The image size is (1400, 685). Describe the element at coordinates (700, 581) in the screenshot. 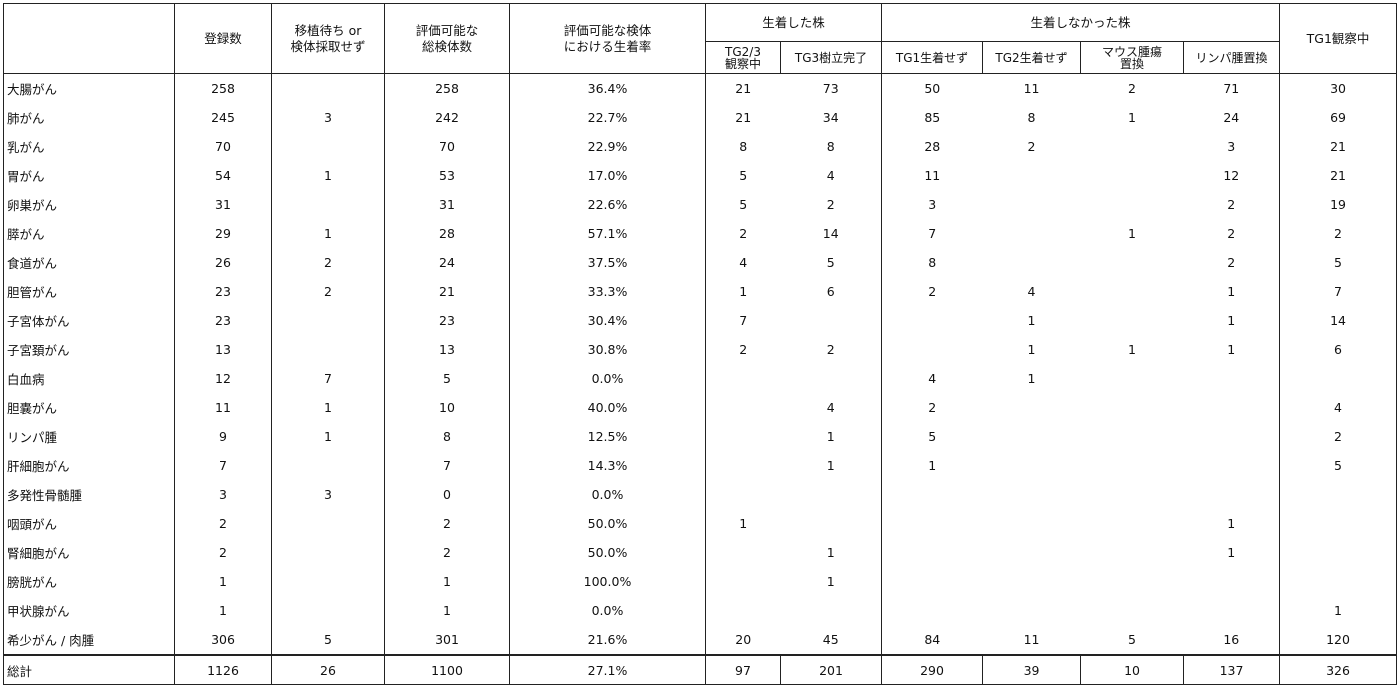

I see `table-row: 膀胱がん 1 1 100.0% 1` at that location.